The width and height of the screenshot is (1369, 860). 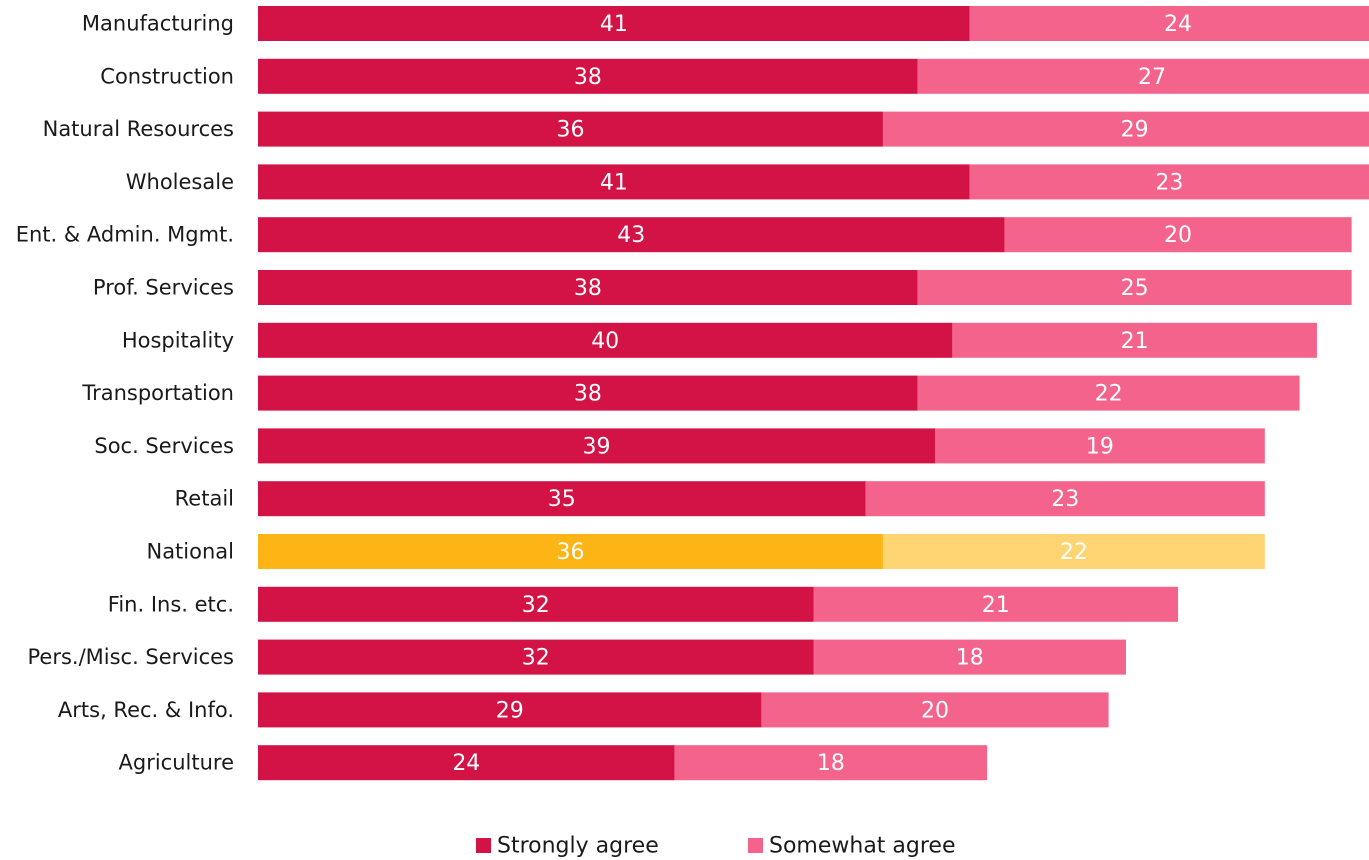 I want to click on bar-somewhat-agree-soc-services, so click(x=1100, y=446).